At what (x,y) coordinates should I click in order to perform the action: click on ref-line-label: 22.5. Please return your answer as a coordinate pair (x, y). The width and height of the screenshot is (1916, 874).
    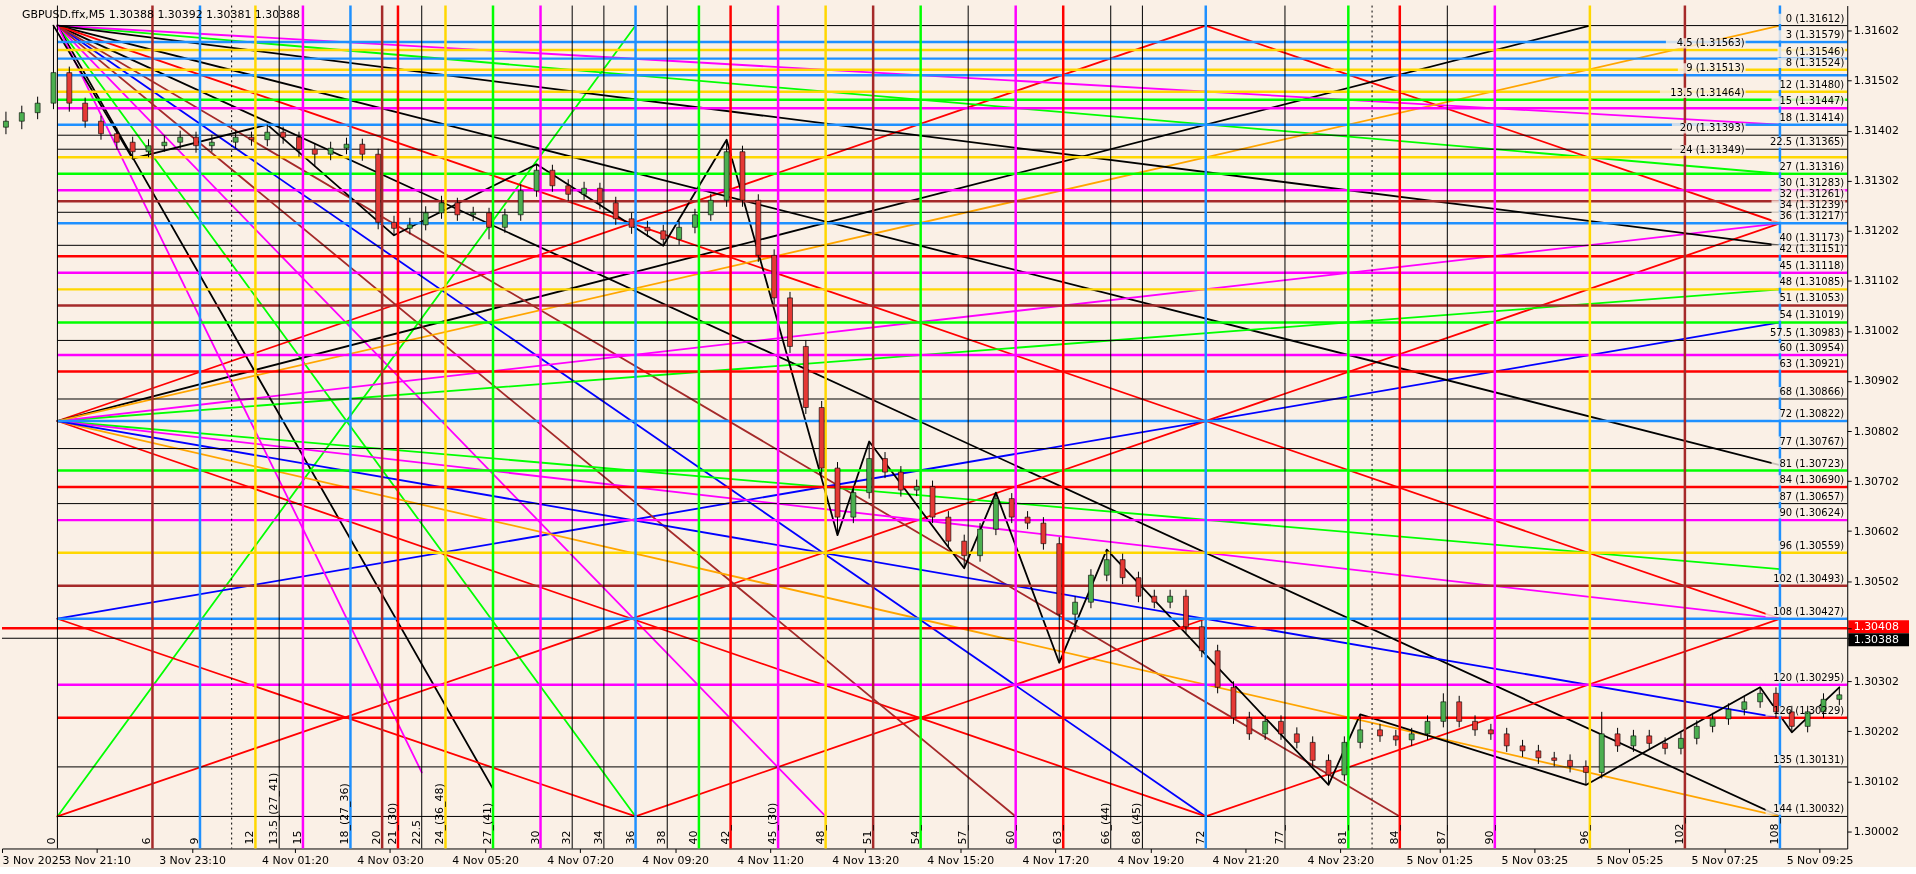
    Looking at the image, I should click on (416, 832).